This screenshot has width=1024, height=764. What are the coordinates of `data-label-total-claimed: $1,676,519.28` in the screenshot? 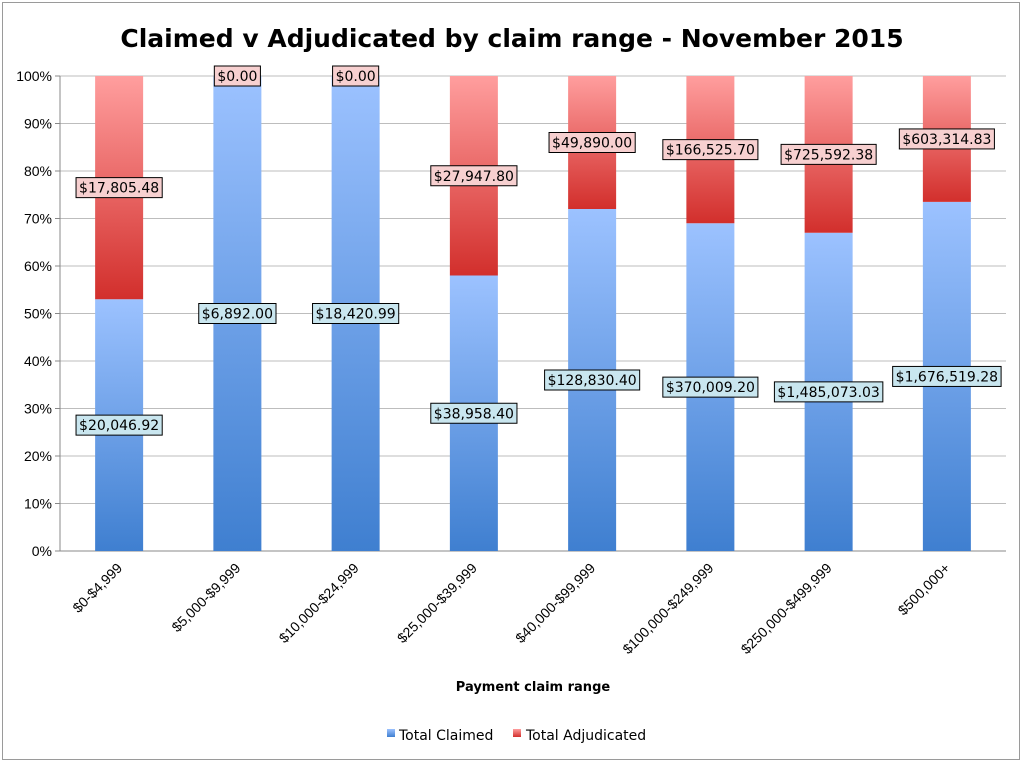 It's located at (947, 377).